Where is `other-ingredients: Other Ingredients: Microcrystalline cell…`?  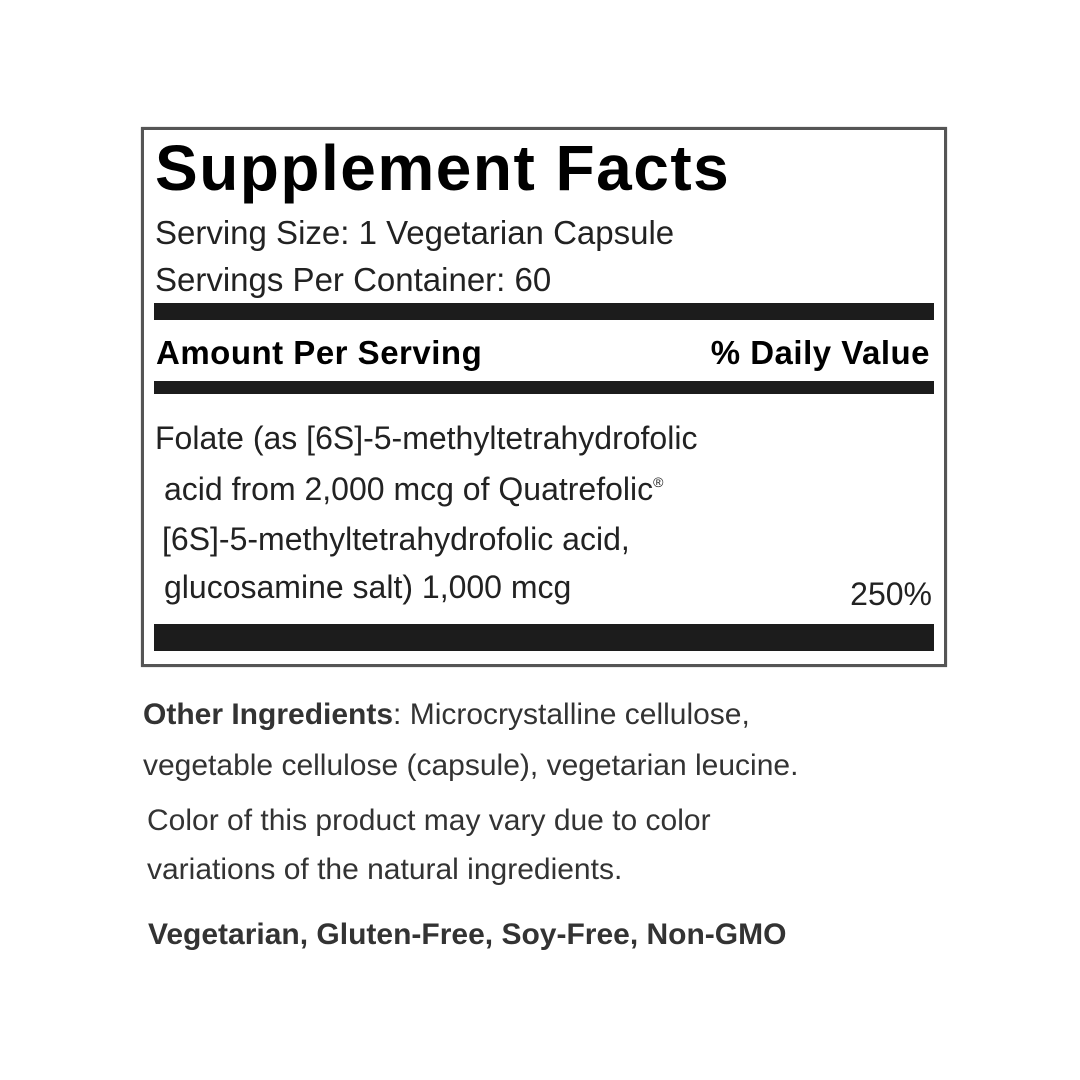
other-ingredients: Other Ingredients: Microcrystalline cell… is located at coordinates (446, 715).